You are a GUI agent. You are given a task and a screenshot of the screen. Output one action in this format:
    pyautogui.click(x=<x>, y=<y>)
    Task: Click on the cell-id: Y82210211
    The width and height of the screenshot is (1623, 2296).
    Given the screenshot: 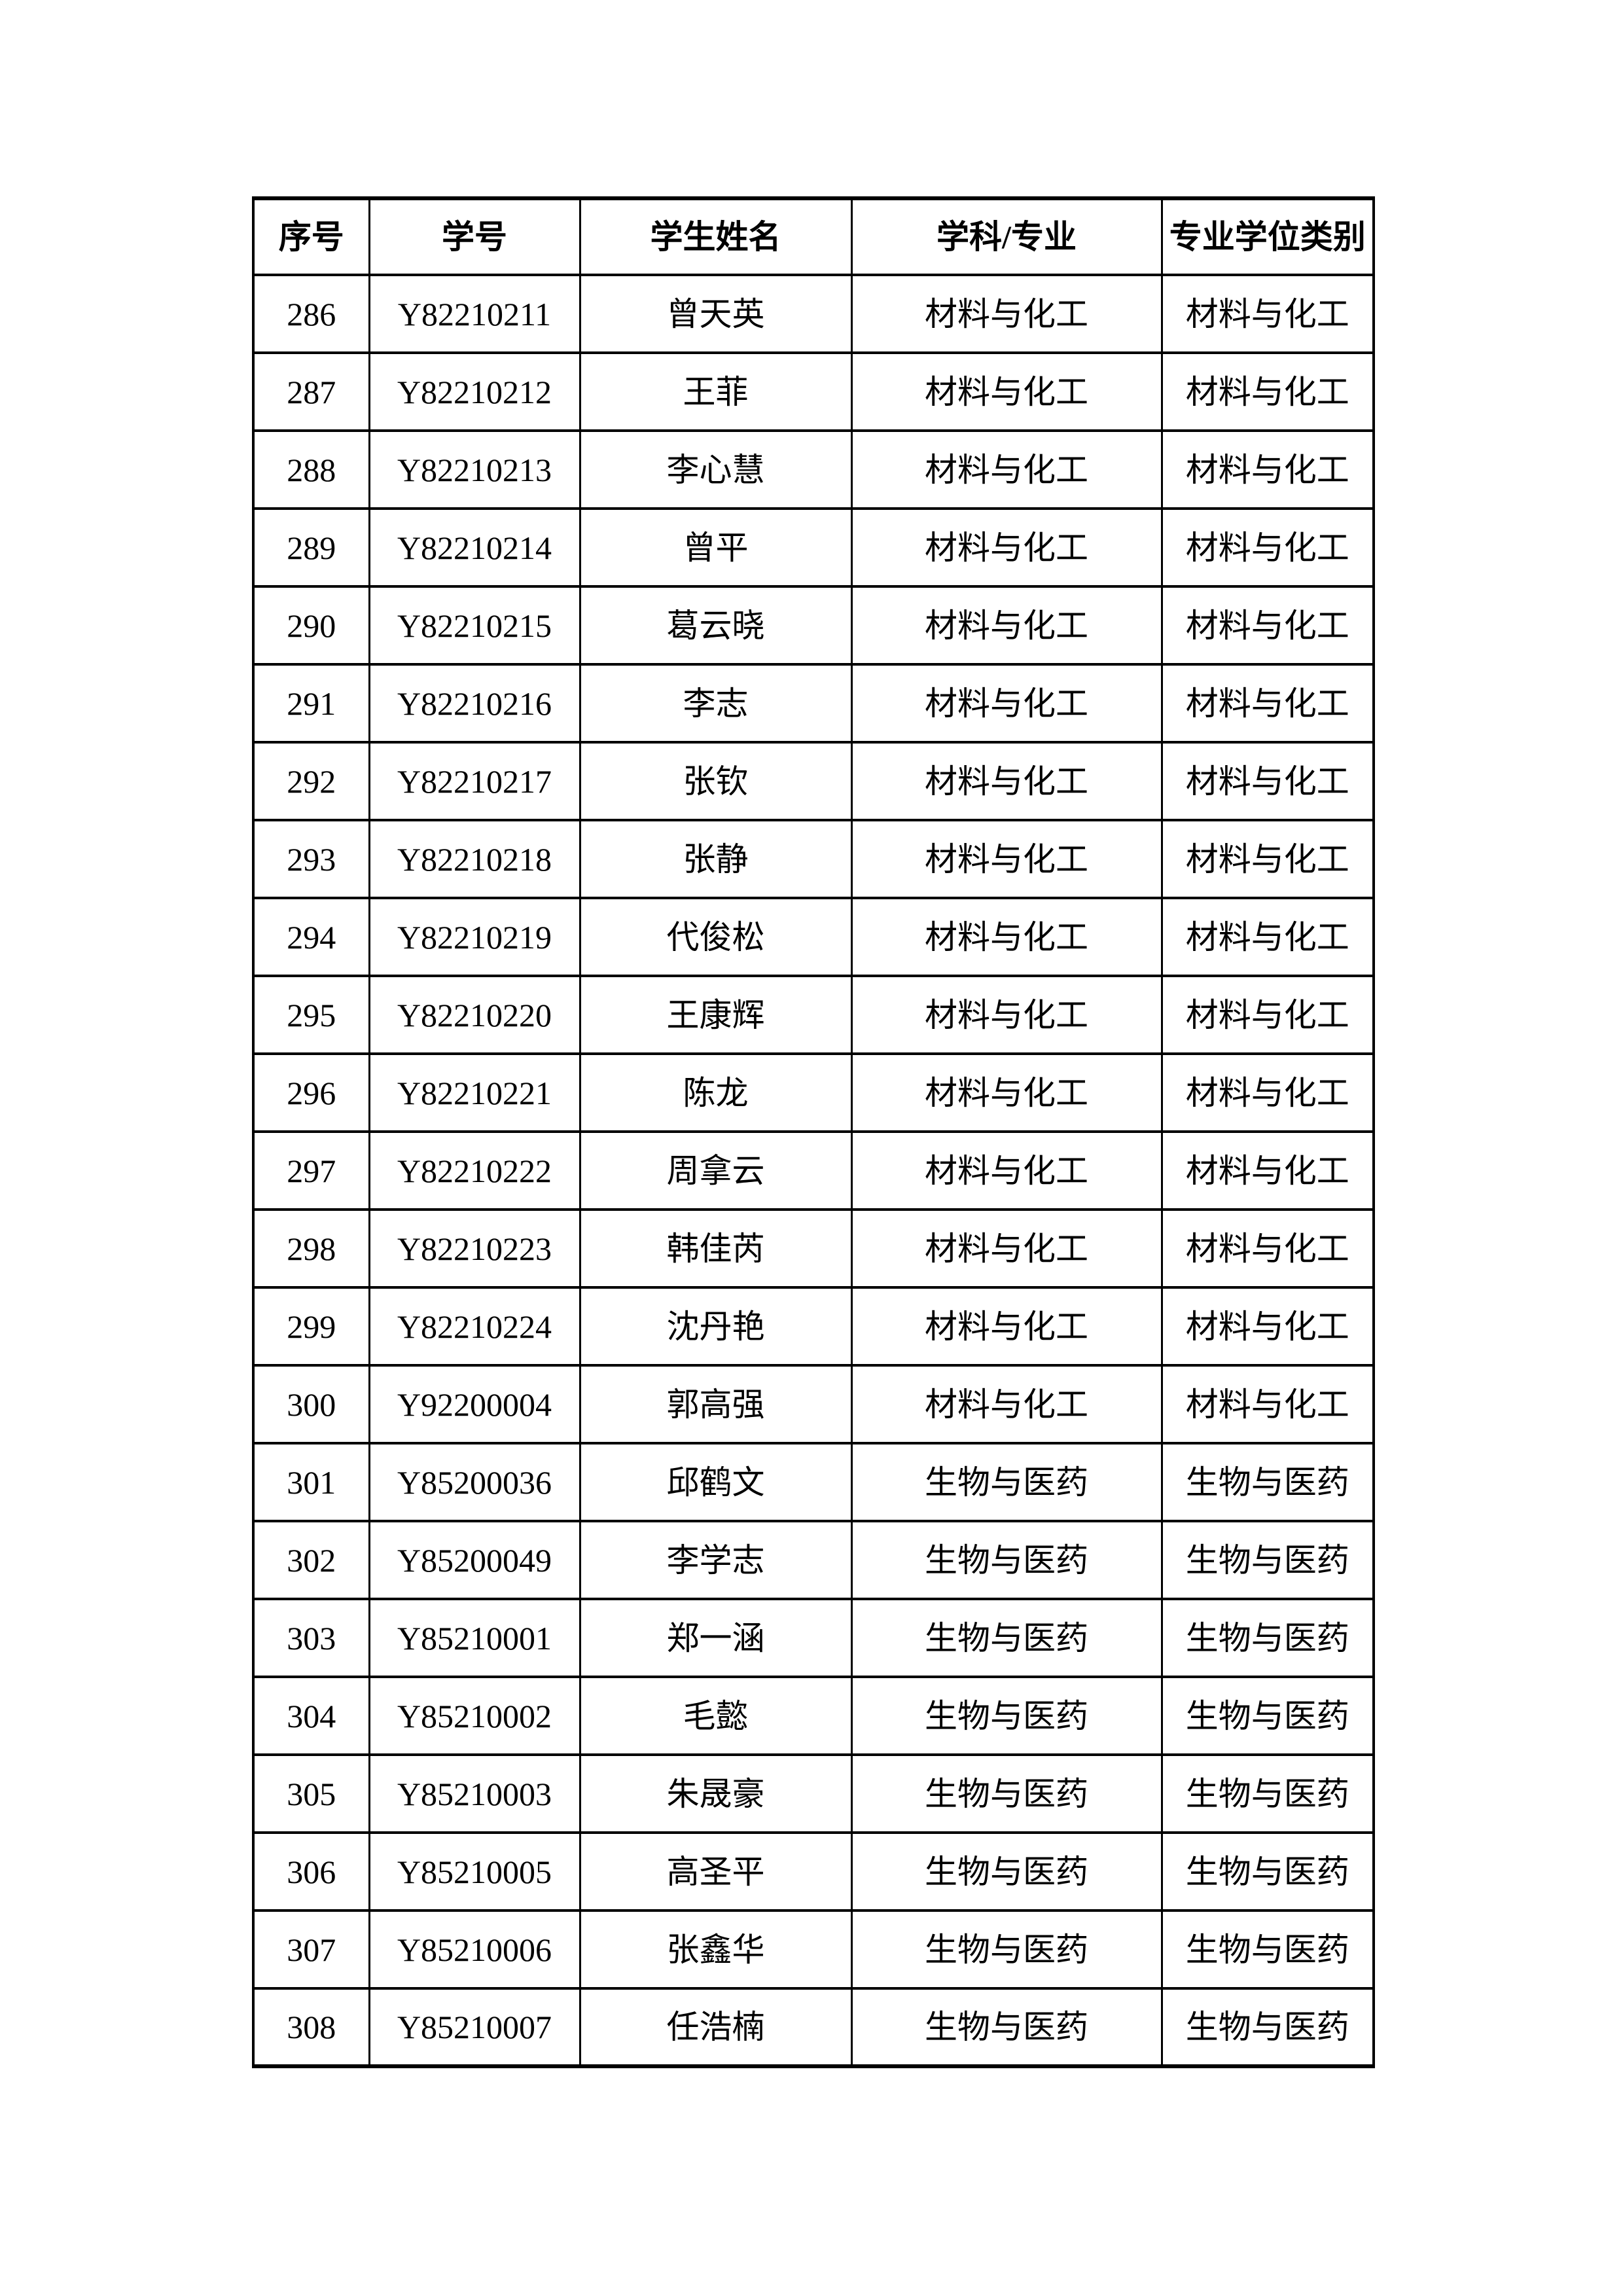 What is the action you would take?
    pyautogui.click(x=474, y=314)
    